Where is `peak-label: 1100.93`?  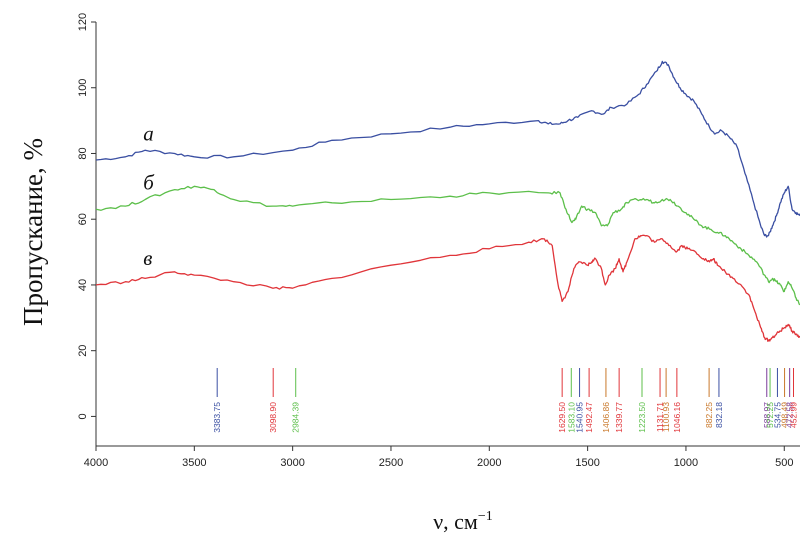 peak-label: 1100.93 is located at coordinates (666, 417).